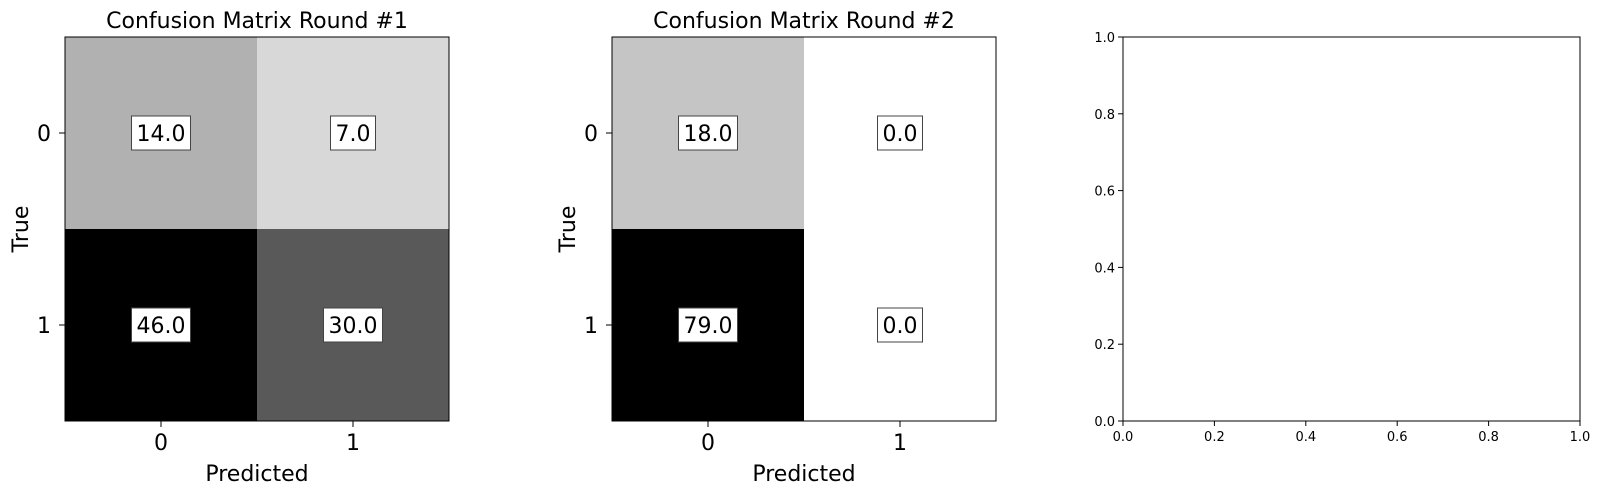 The image size is (1600, 495). I want to click on cell-value-label: 46.0, so click(161, 325).